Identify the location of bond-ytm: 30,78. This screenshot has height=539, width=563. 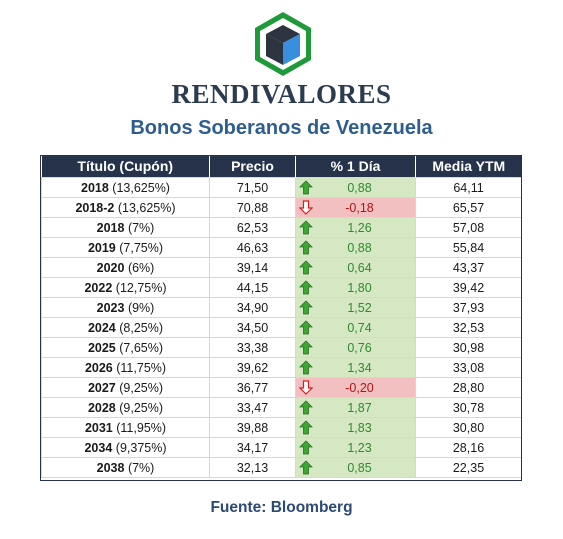
(468, 407).